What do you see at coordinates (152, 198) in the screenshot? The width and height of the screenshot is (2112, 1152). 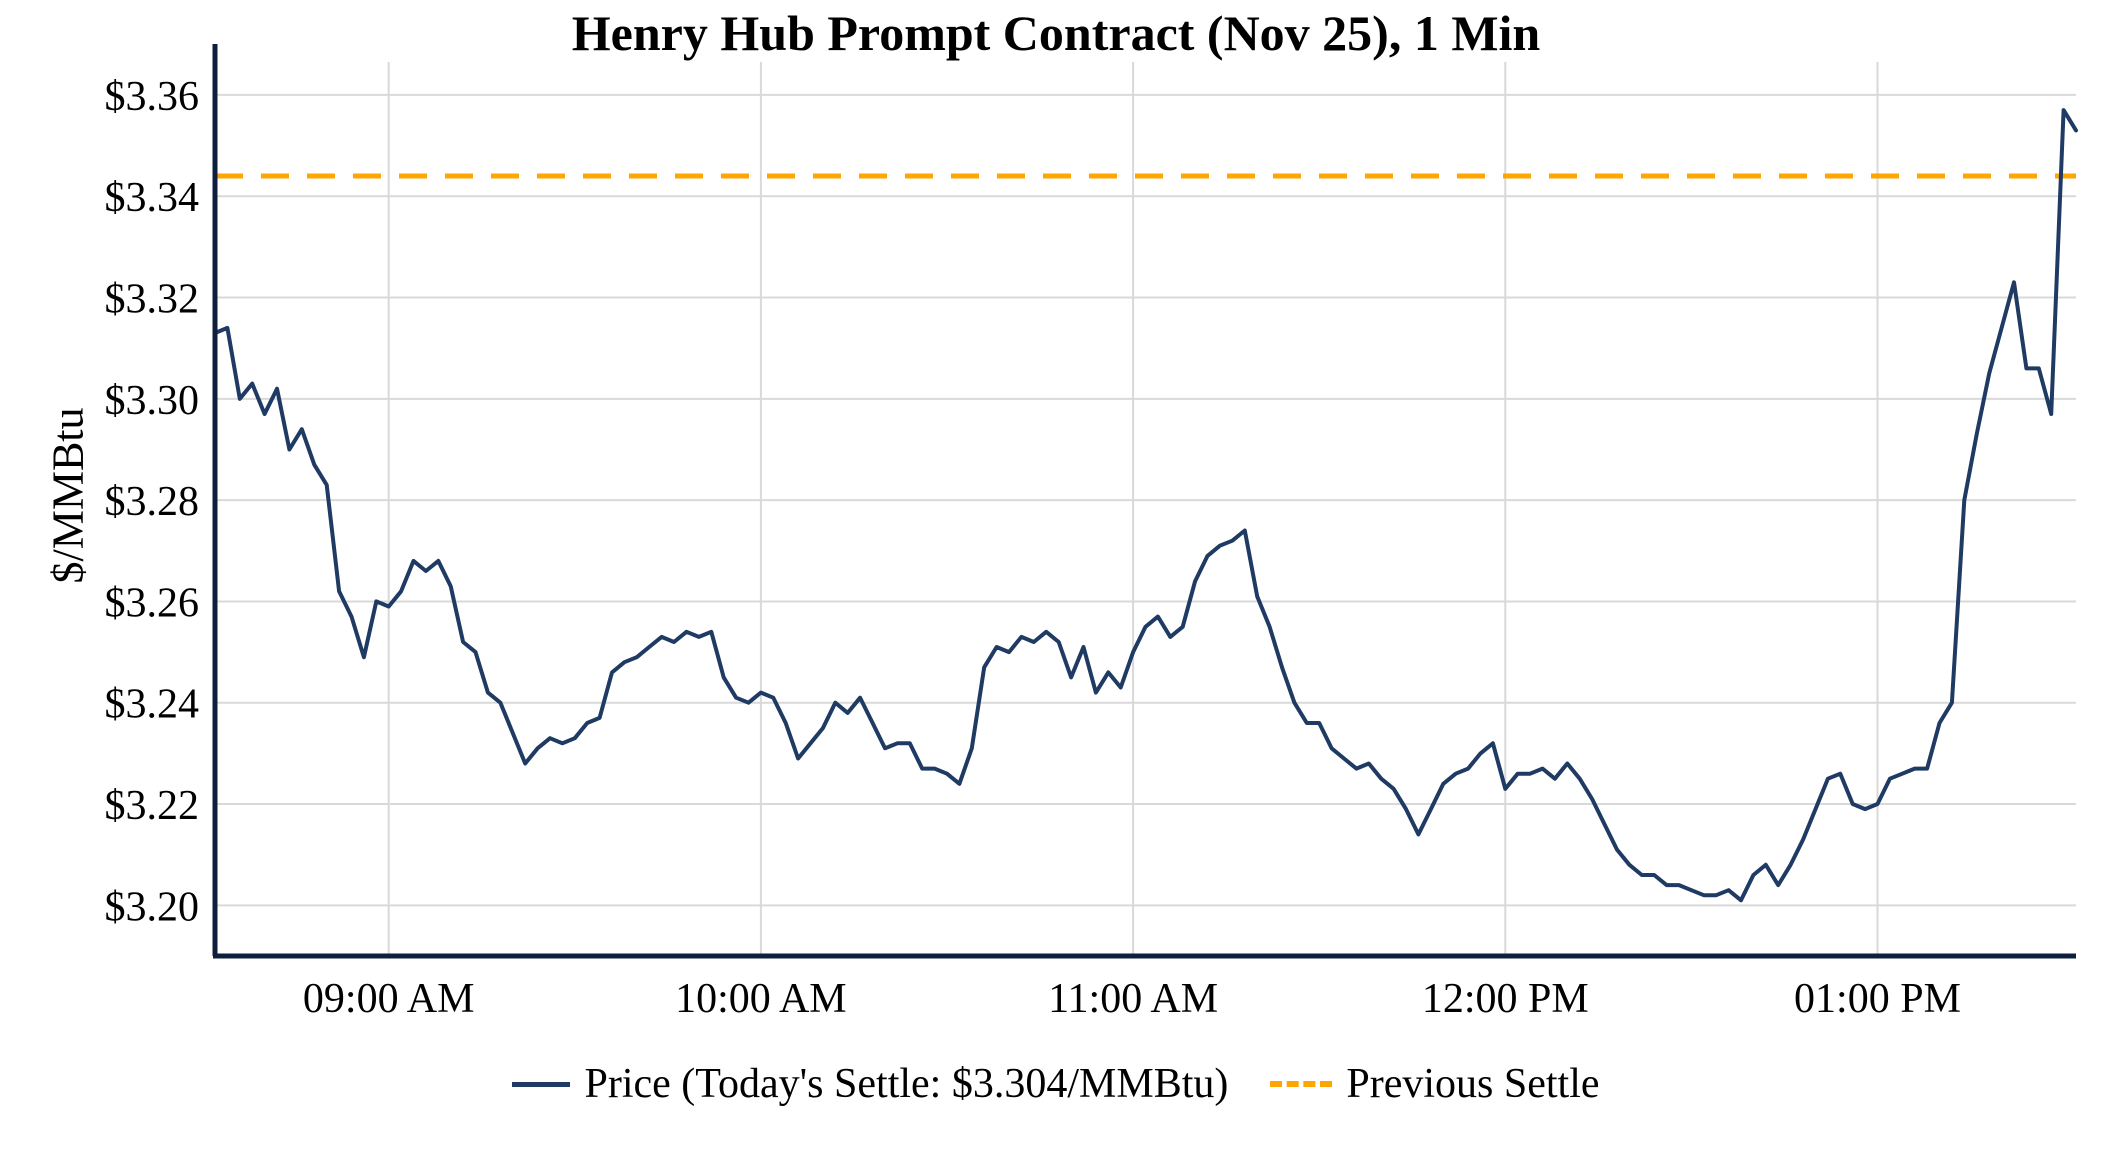 I see `y-tick-label: $3.34` at bounding box center [152, 198].